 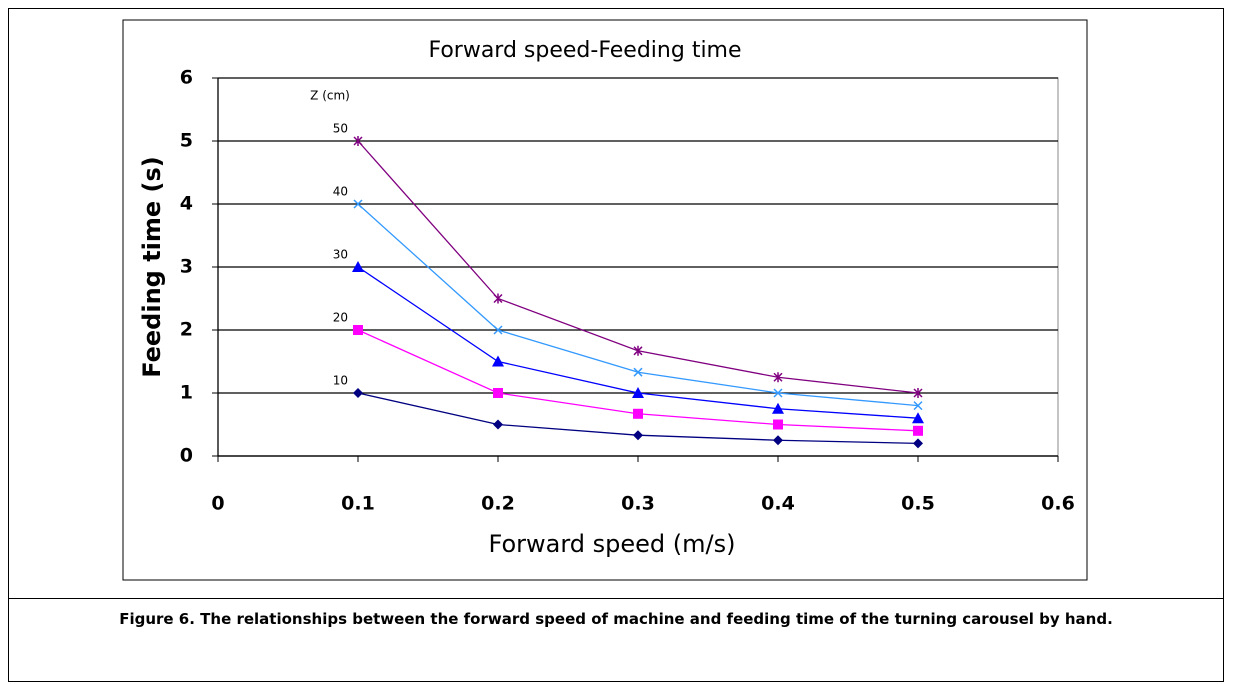 What do you see at coordinates (340, 192) in the screenshot?
I see `series-label: 40` at bounding box center [340, 192].